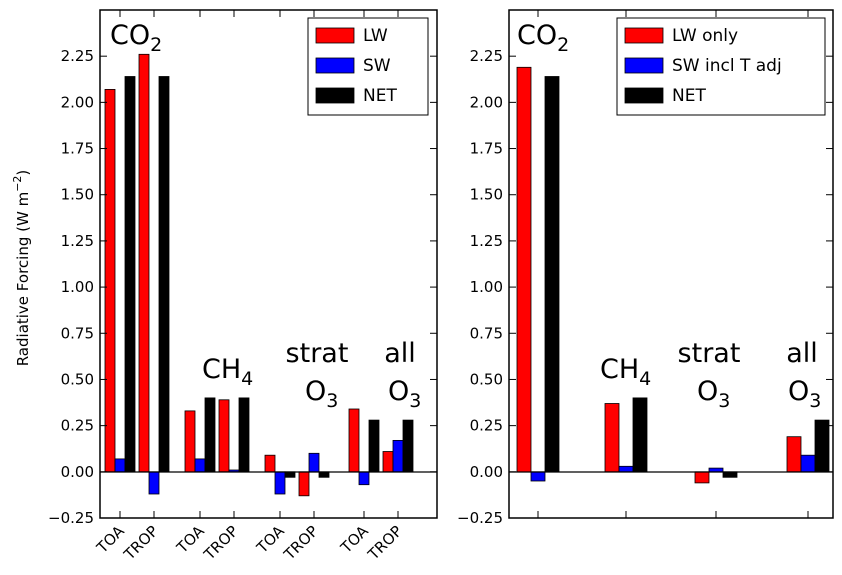  Describe the element at coordinates (644, 95) in the screenshot. I see `right-legend-swatch-net` at that location.